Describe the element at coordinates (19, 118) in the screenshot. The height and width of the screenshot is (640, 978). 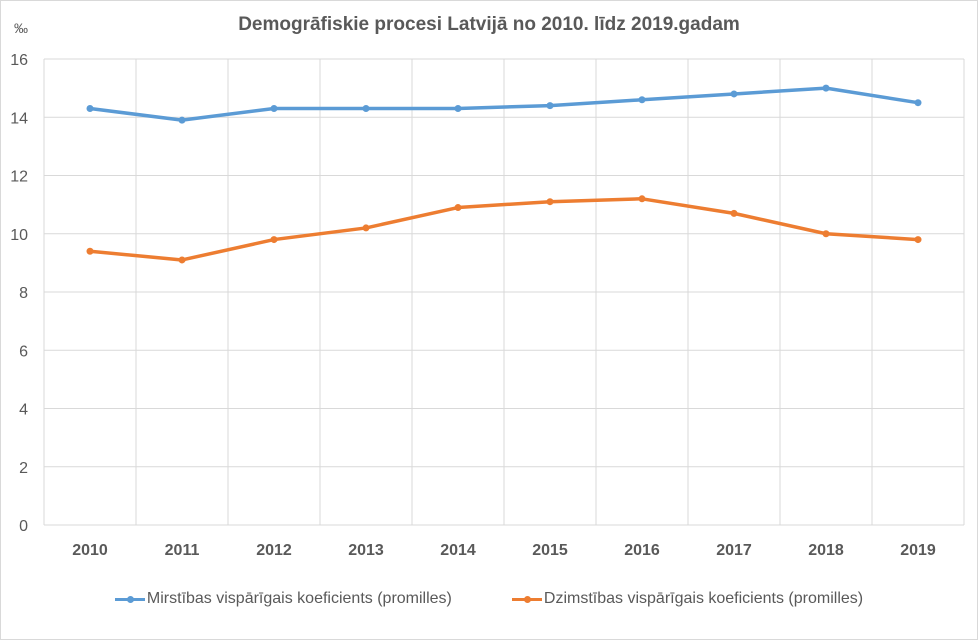
I see `y-tick-label: 14` at that location.